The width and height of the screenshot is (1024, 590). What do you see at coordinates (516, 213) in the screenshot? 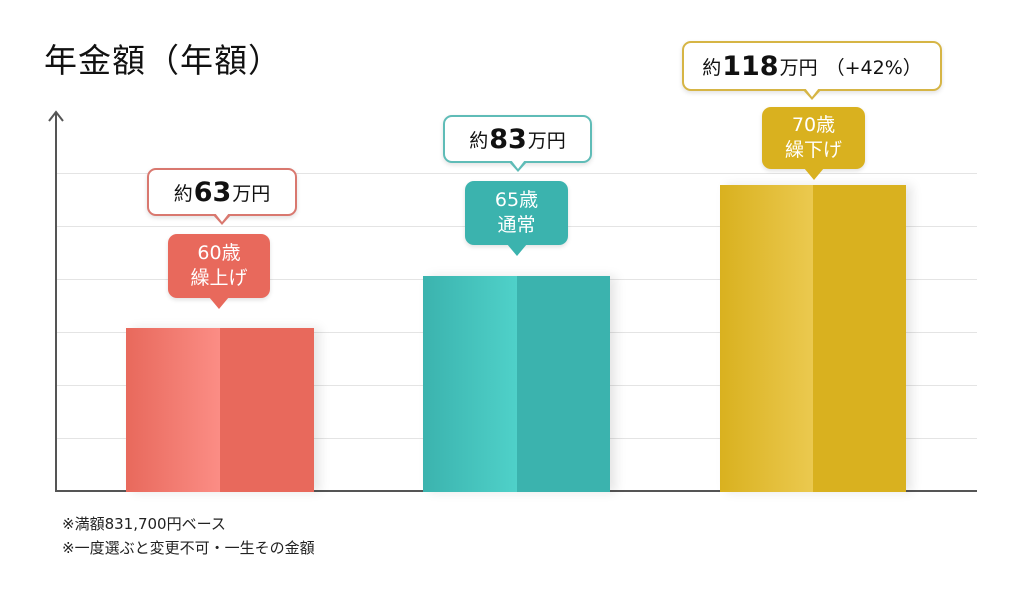
I see `age-tag-65: 65歳 通常` at bounding box center [516, 213].